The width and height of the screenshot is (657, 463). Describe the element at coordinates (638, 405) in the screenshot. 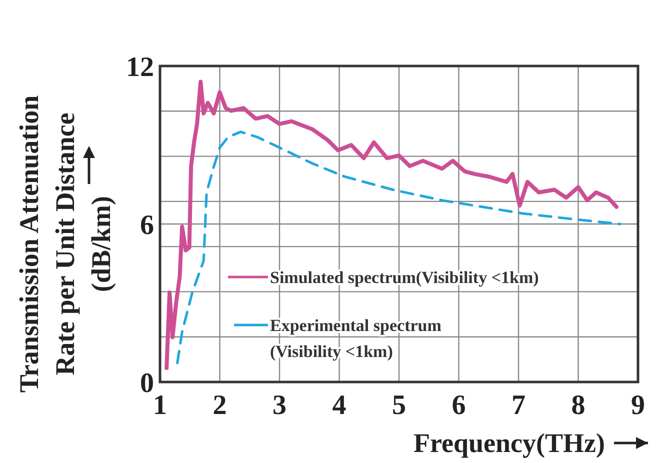

I see `x-tick-label: 9` at that location.